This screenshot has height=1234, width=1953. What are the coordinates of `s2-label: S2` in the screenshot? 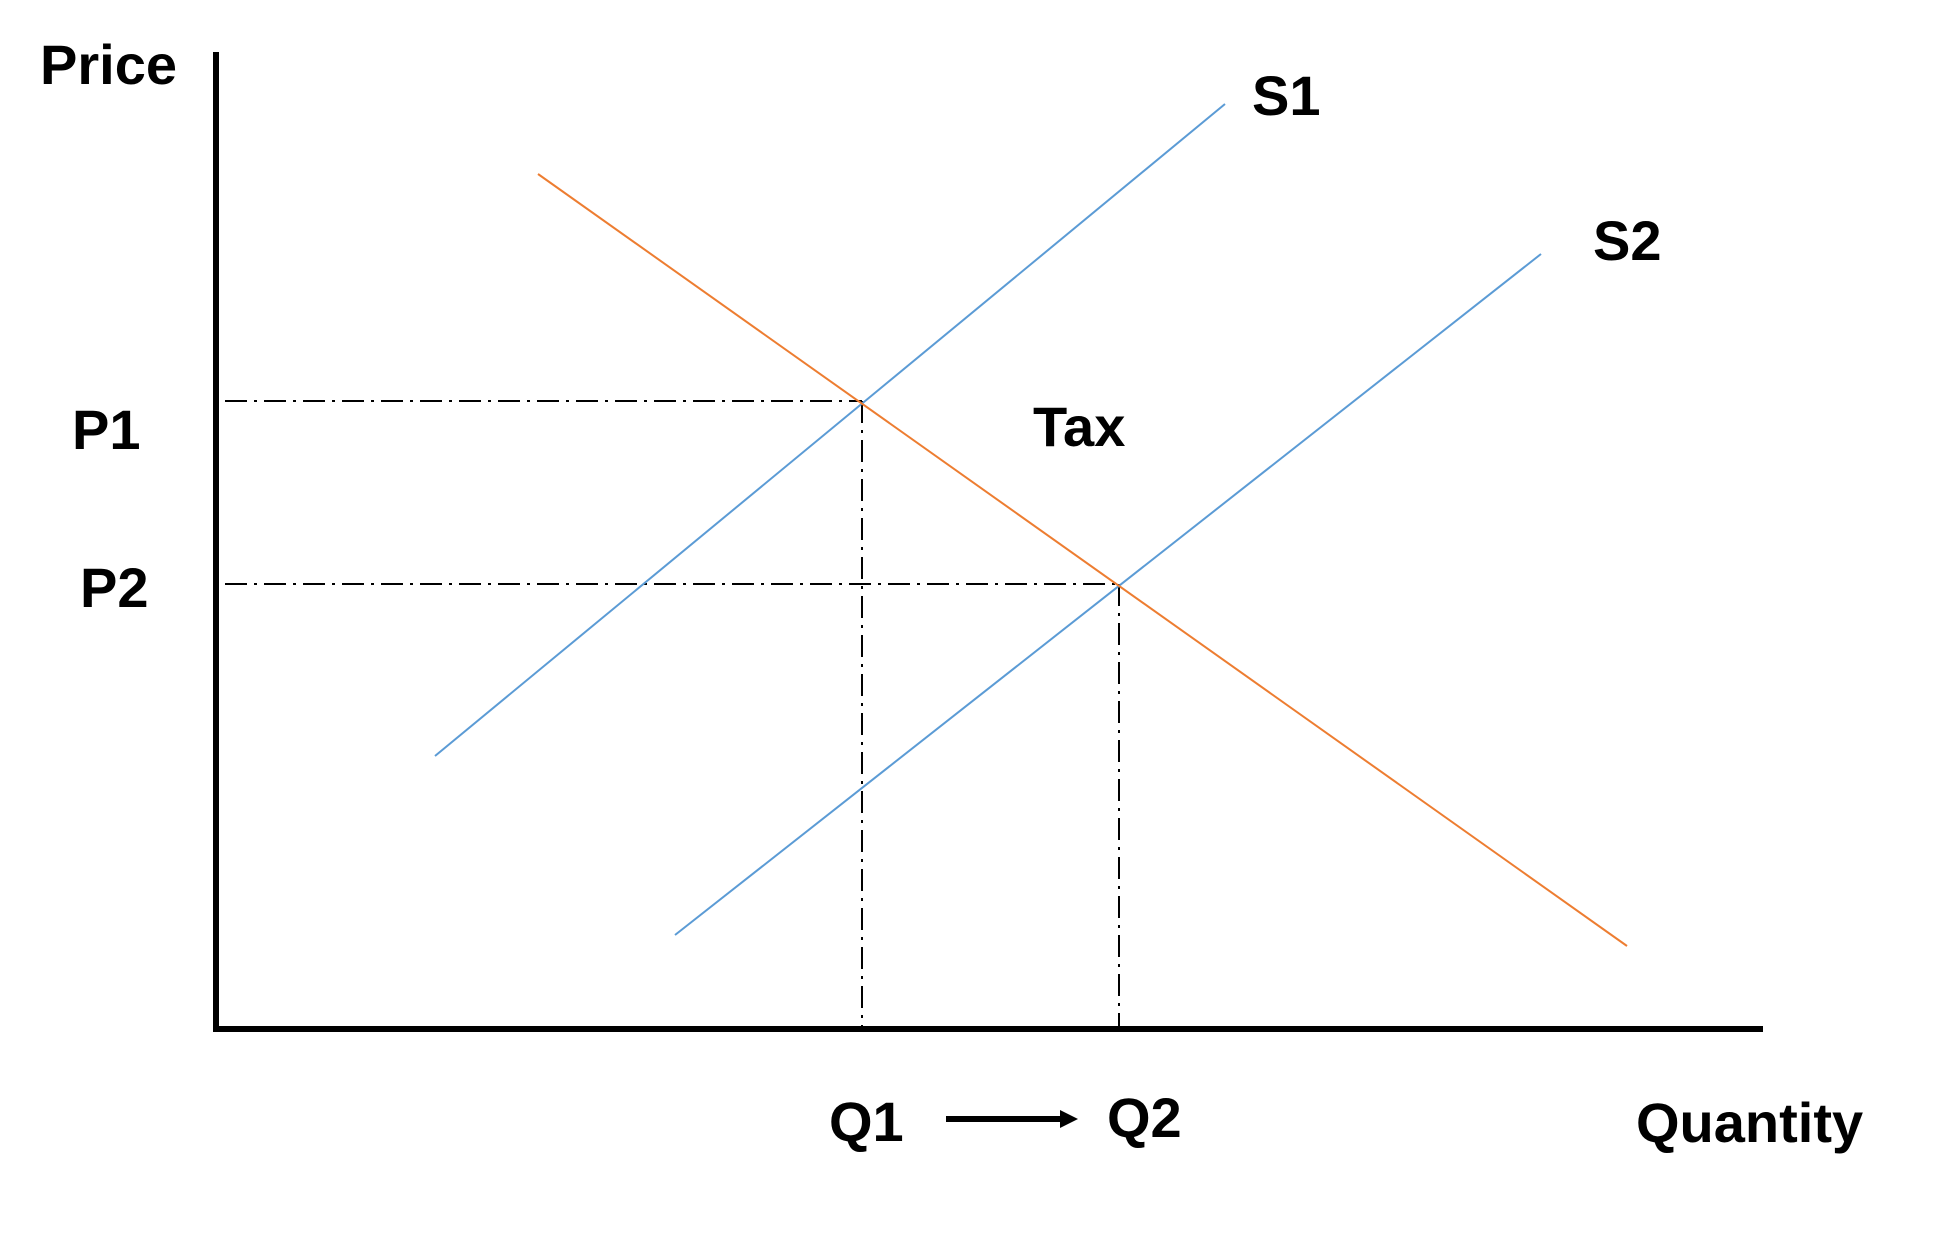 It's located at (1627, 240).